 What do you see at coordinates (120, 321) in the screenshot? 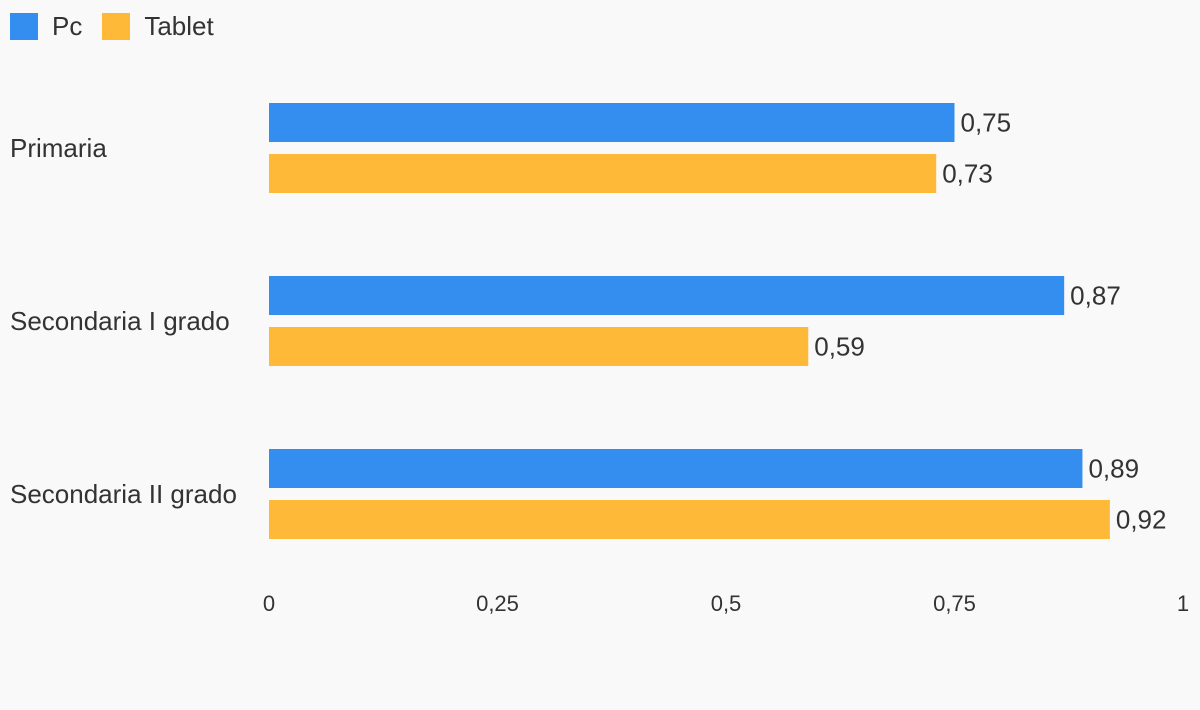
I see `category-label: Secondaria I grado` at bounding box center [120, 321].